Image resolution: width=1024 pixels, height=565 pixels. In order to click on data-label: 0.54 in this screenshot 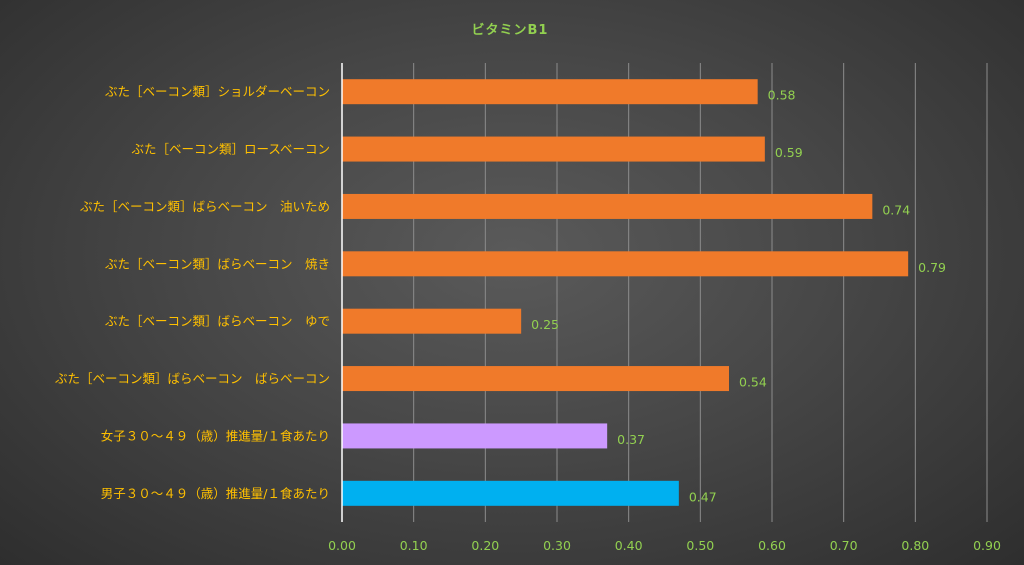, I will do `click(753, 382)`.